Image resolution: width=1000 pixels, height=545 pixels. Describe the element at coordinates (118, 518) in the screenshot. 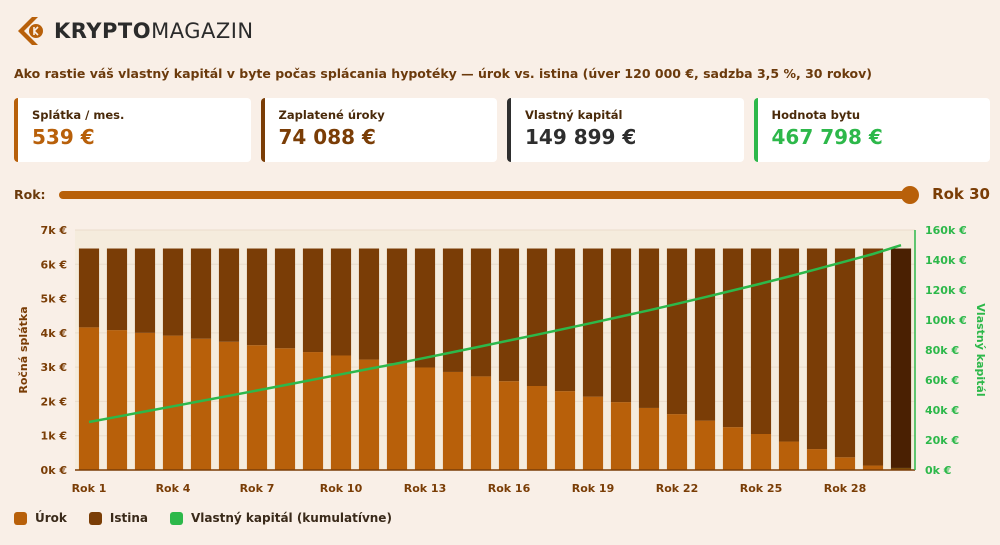

I see `legend-item-istina: Istina` at that location.